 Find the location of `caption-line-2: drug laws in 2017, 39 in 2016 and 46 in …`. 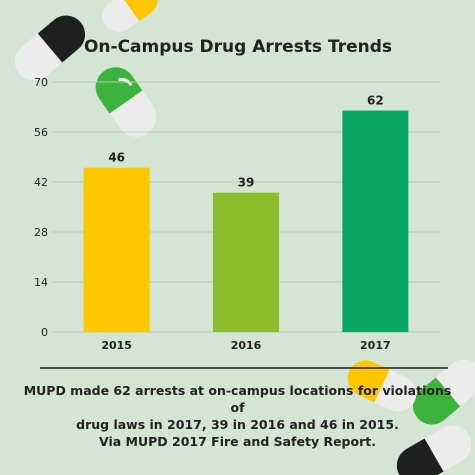

caption-line-2: drug laws in 2017, 39 in 2016 and 46 in … is located at coordinates (237, 424).